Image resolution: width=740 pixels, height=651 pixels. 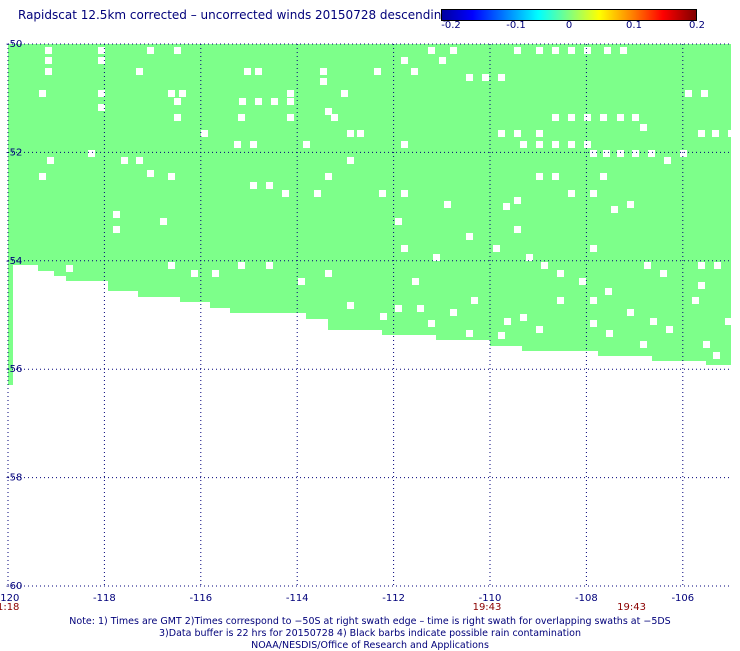 I want to click on lon-tick-label: -108, so click(x=586, y=598).